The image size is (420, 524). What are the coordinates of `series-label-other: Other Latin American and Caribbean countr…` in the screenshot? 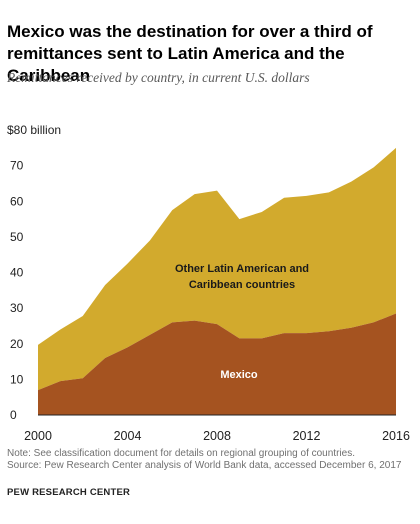 It's located at (242, 277).